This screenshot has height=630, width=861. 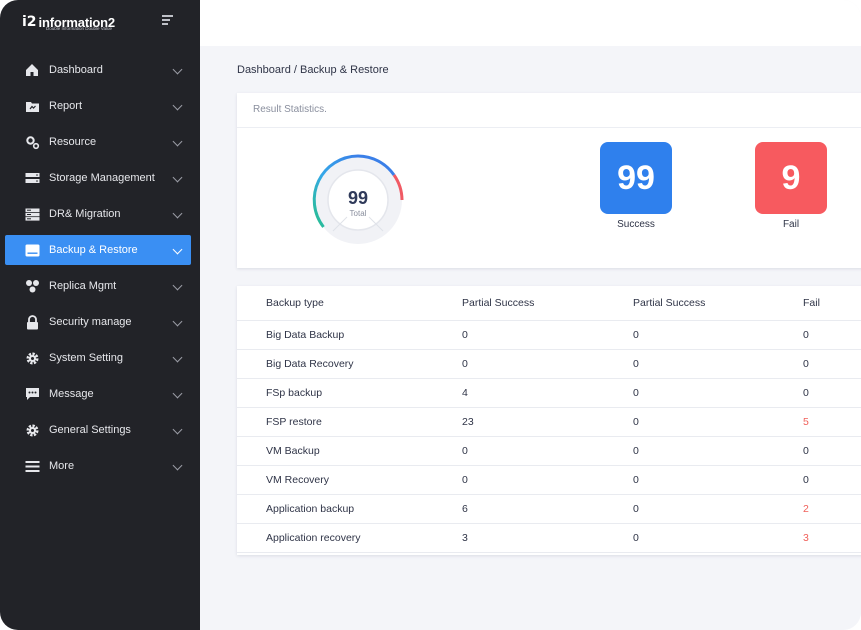 I want to click on sidebar-item-resource: Resource, so click(x=98, y=142).